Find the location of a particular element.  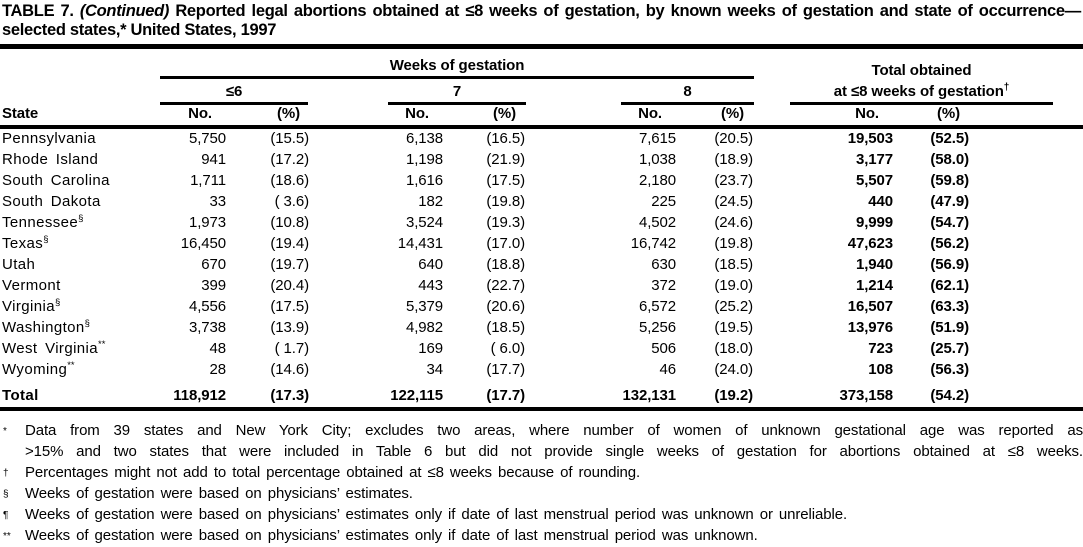

value-cell: 16,450 is located at coordinates (203, 243).